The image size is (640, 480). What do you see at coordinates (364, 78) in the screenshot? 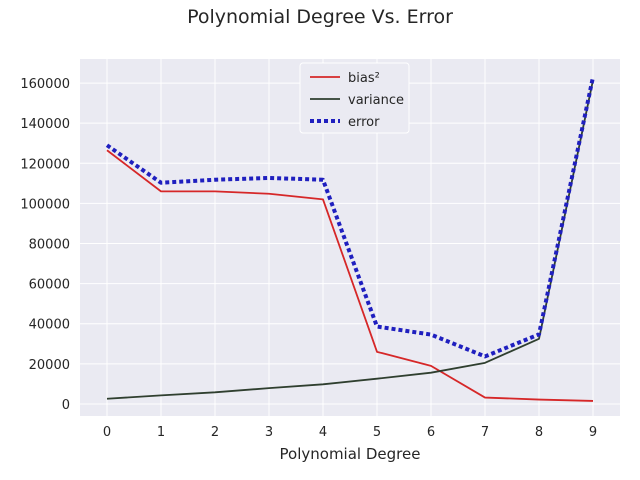
I see `legend-label: bias²` at bounding box center [364, 78].